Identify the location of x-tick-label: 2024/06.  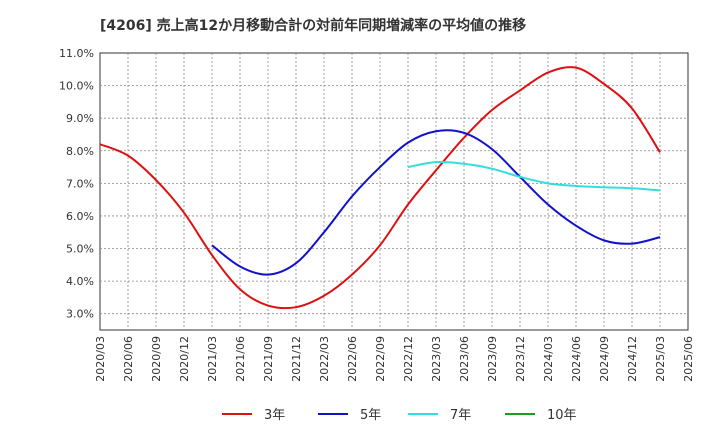
(576, 359).